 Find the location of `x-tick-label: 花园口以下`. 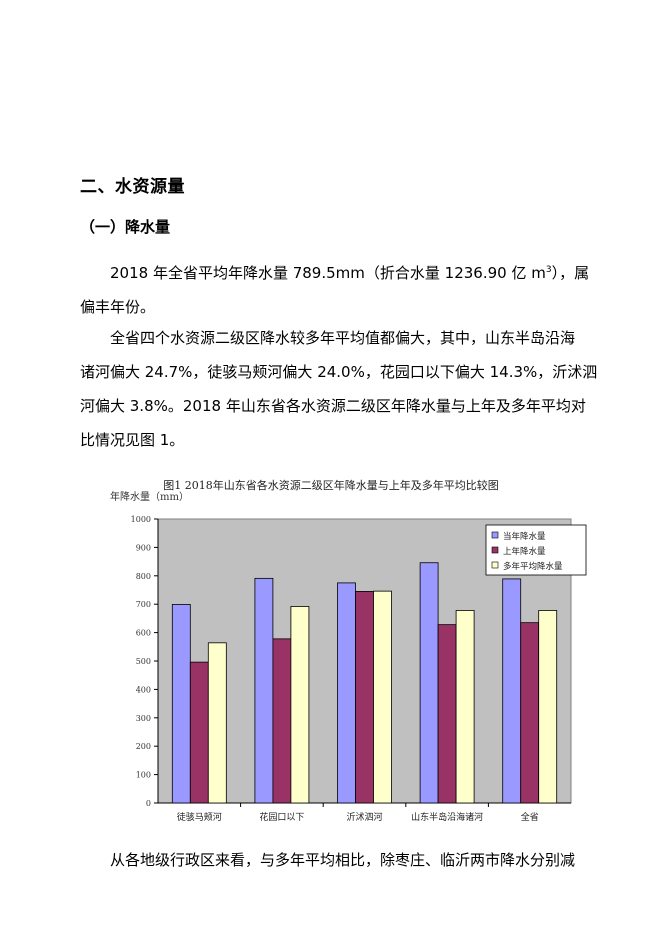

x-tick-label: 花园口以下 is located at coordinates (281, 817).